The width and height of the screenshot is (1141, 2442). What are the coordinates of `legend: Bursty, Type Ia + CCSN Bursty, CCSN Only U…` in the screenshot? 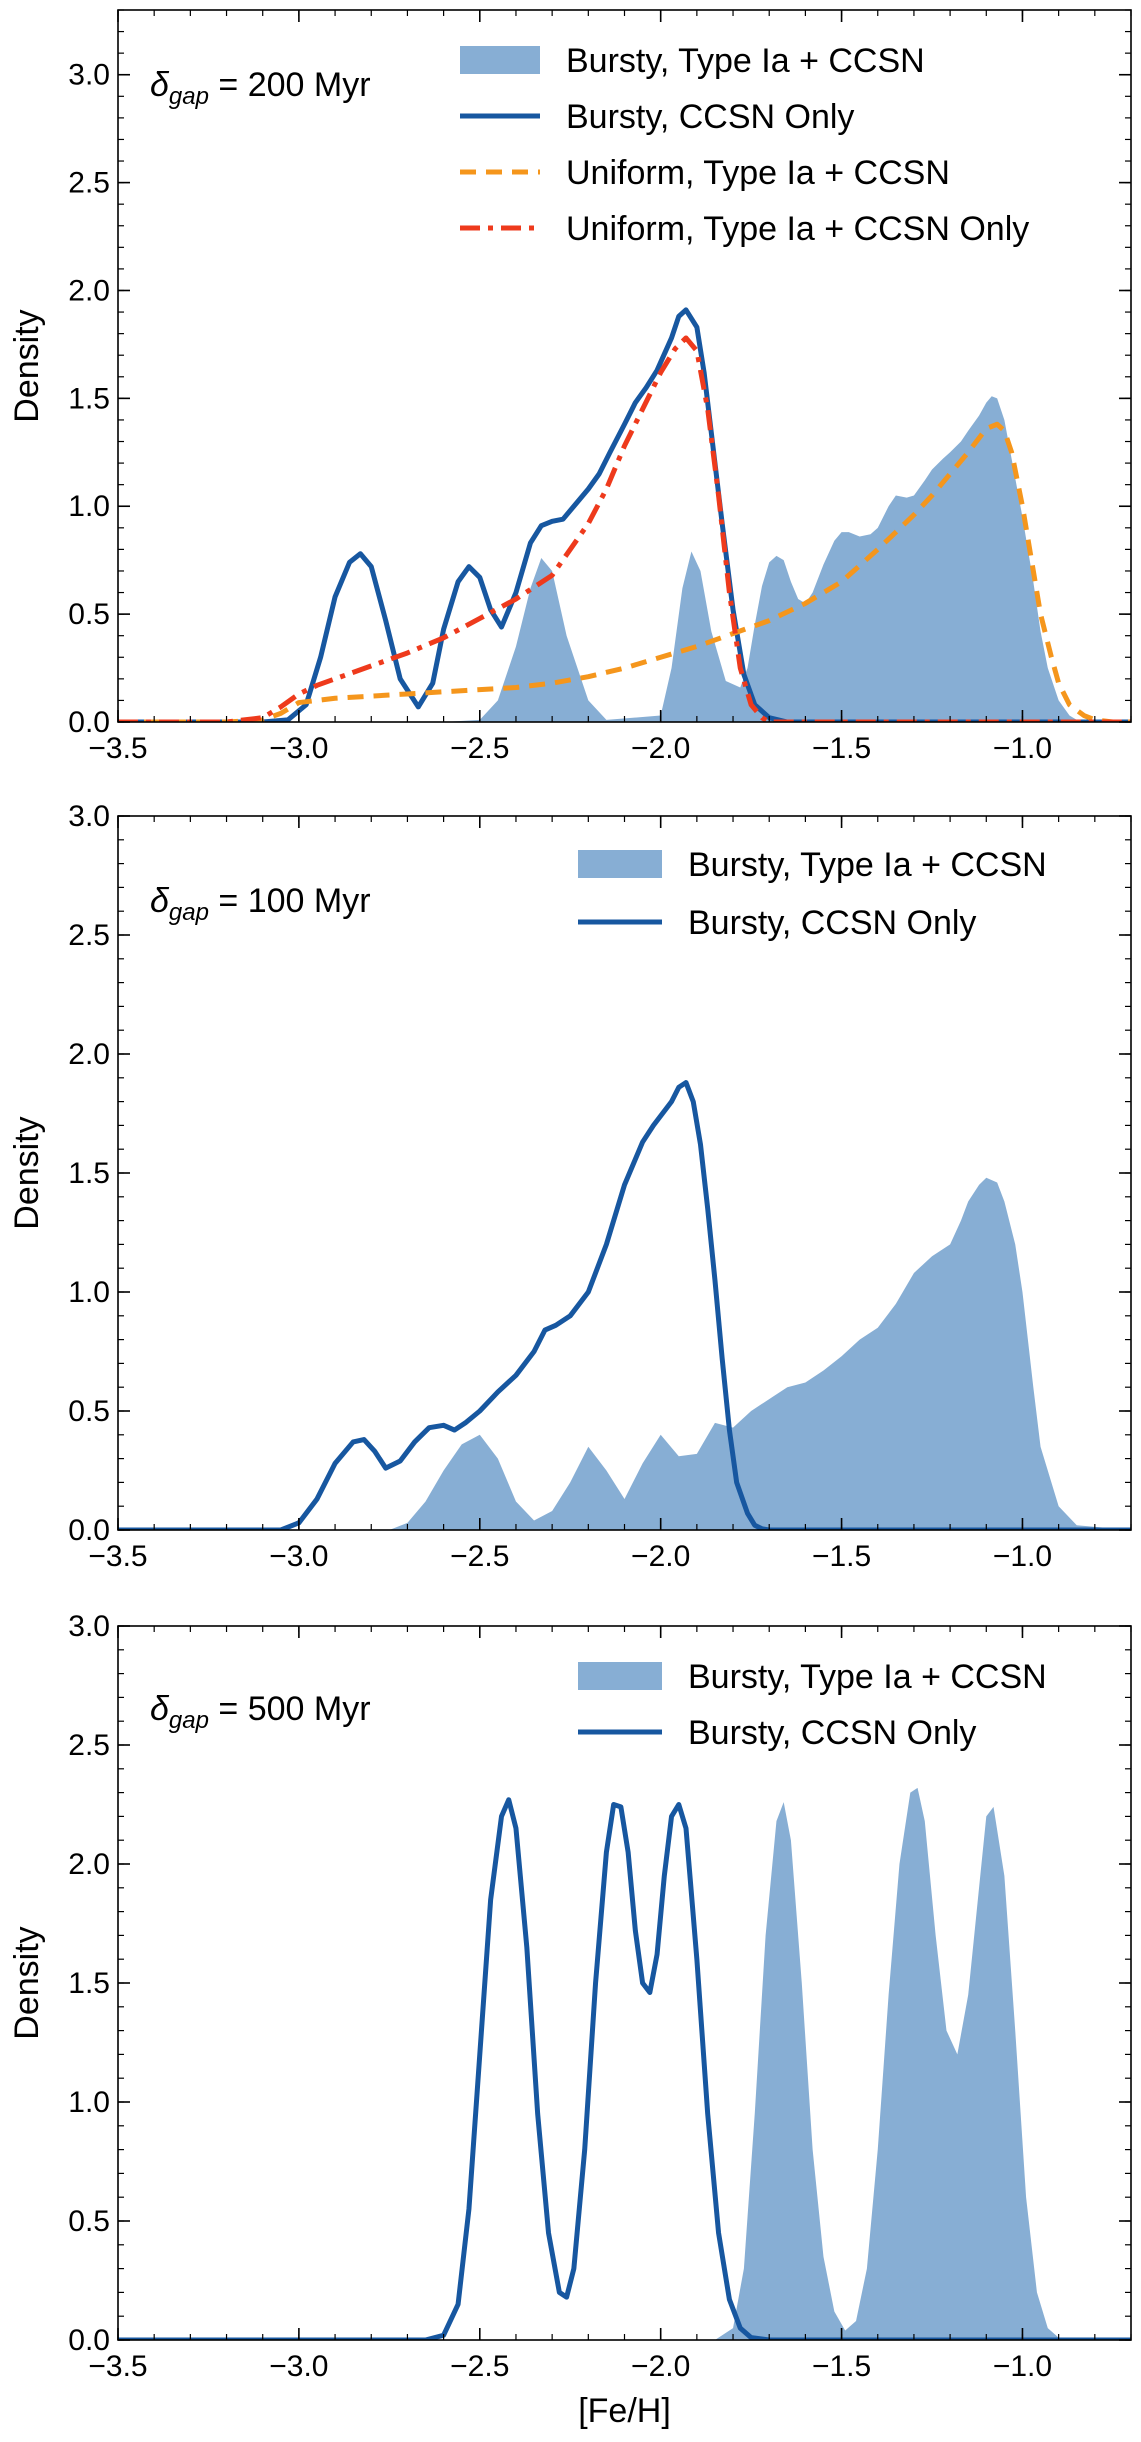 It's located at (744, 145).